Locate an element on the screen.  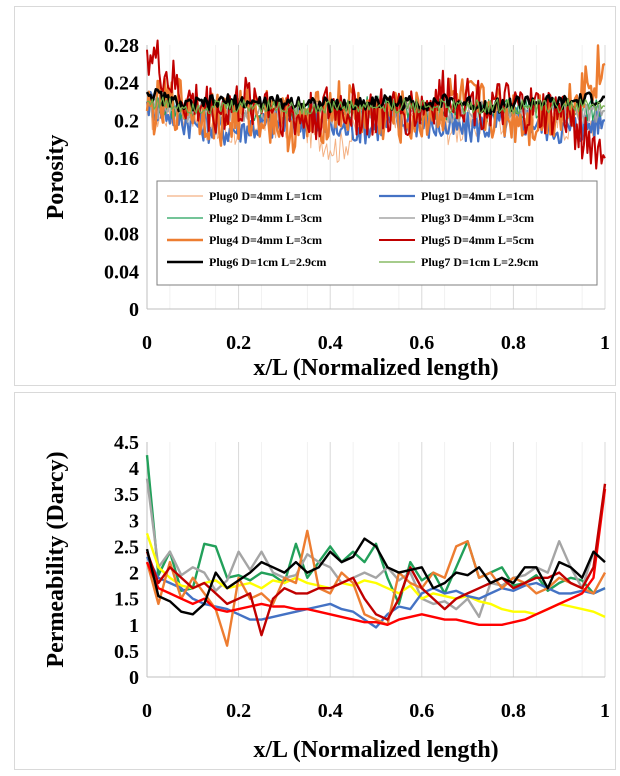
y-tick-label: 0.5 is located at coordinates (126, 652).